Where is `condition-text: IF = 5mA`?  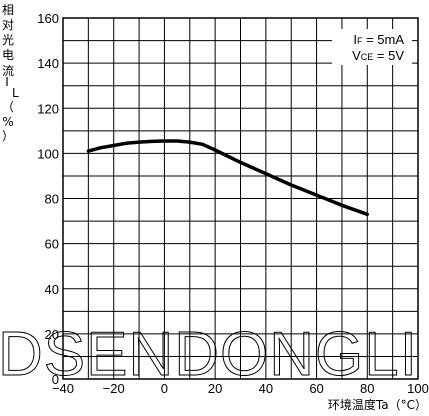 condition-text: IF = 5mA is located at coordinates (378, 39).